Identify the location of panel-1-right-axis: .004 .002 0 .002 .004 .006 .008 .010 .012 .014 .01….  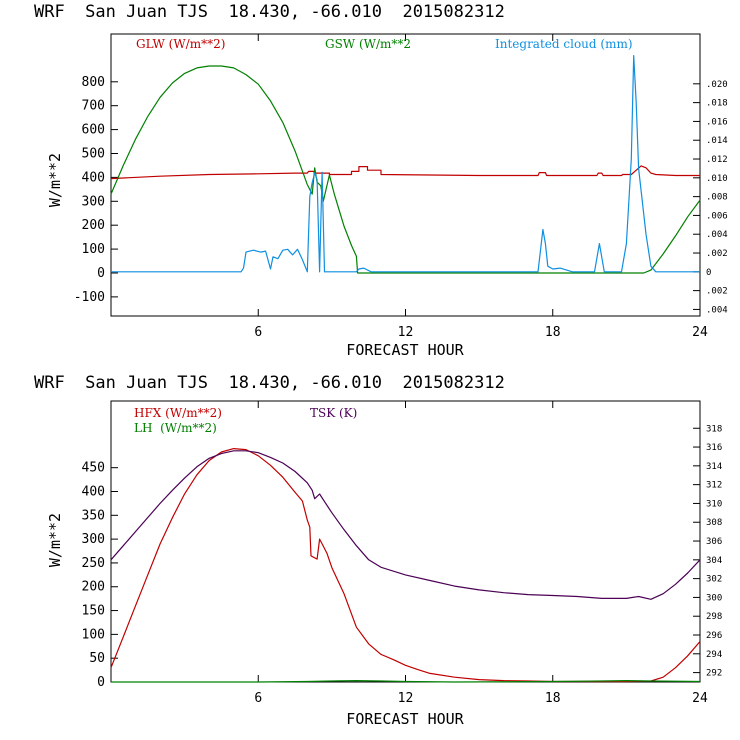
(710, 197).